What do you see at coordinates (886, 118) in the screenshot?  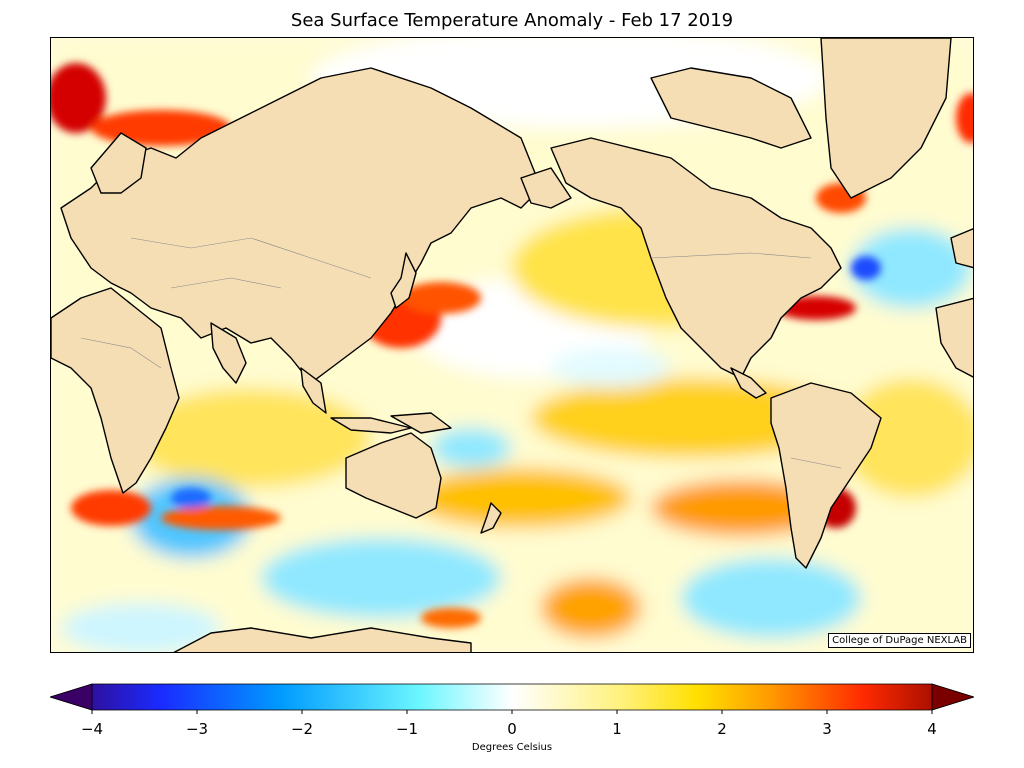 I see `land-greenland` at bounding box center [886, 118].